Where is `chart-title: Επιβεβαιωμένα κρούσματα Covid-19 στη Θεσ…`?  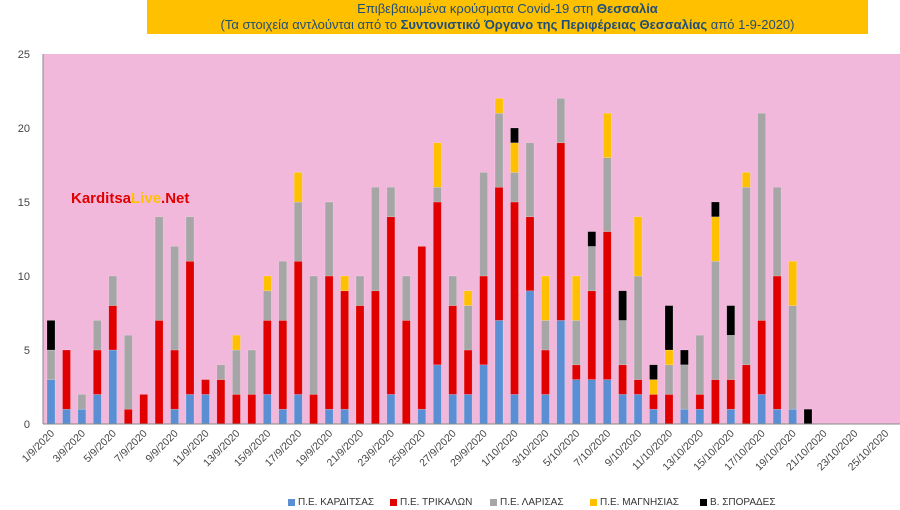 chart-title: Επιβεβαιωμένα κρούσματα Covid-19 στη Θεσ… is located at coordinates (507, 17).